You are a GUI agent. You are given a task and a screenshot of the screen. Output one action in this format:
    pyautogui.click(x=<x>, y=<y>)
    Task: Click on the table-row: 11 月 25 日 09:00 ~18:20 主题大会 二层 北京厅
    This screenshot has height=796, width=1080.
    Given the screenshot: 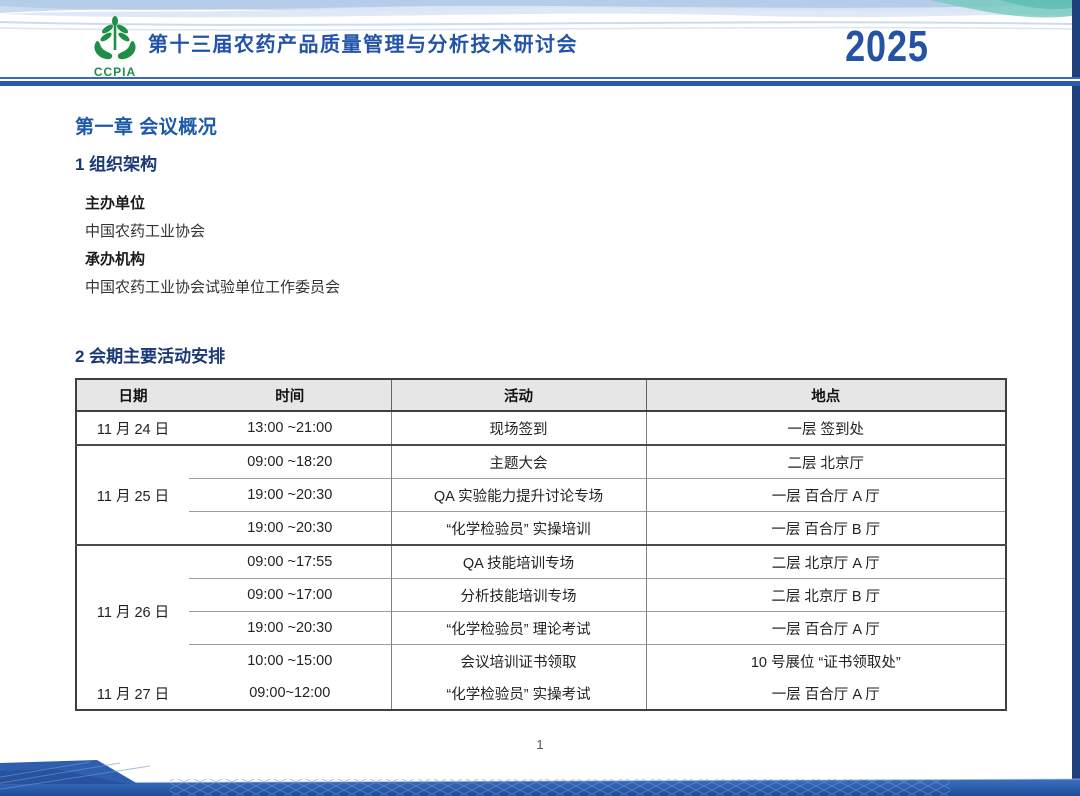 What is the action you would take?
    pyautogui.click(x=541, y=494)
    